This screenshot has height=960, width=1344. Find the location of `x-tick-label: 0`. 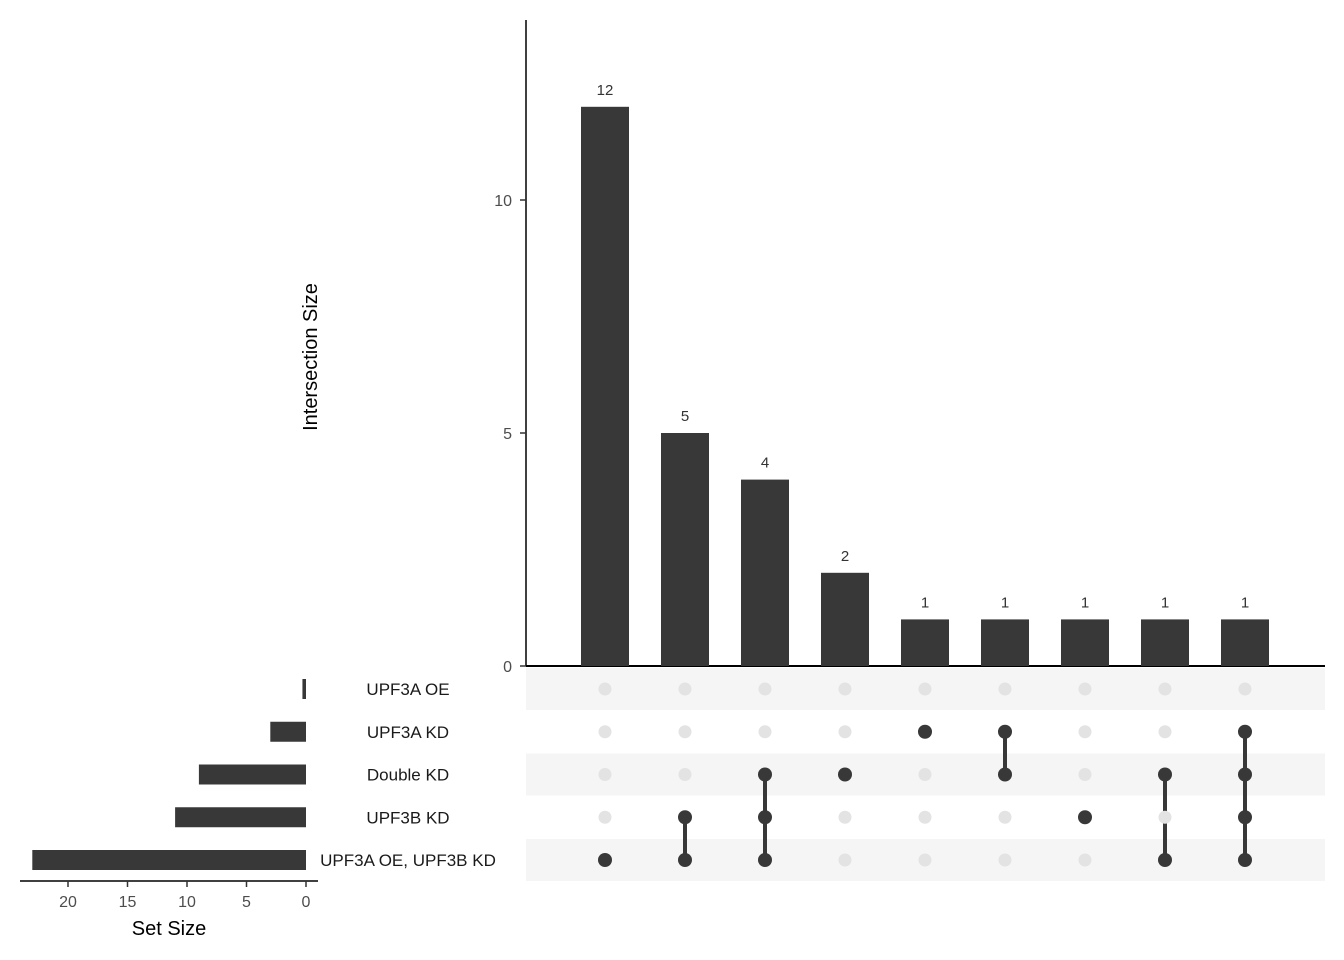

x-tick-label: 0 is located at coordinates (306, 902).